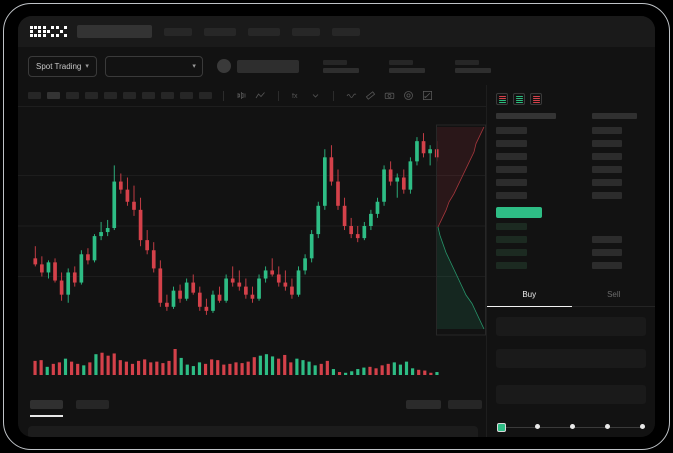 The width and height of the screenshot is (673, 453). I want to click on volume-chart, so click(252, 365).